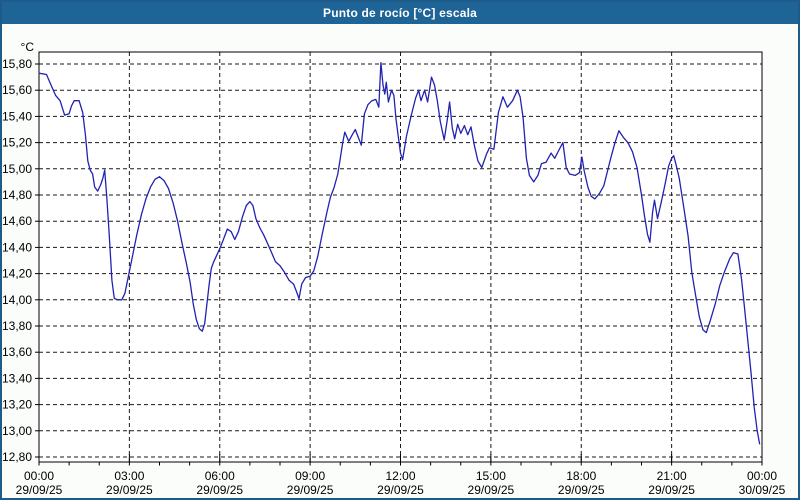  What do you see at coordinates (17, 352) in the screenshot?
I see `y-tick-label: 13,60` at bounding box center [17, 352].